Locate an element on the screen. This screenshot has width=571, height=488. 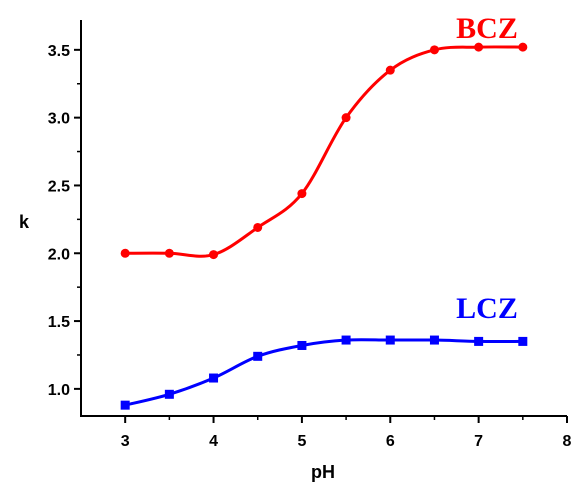
x-tick-label: 5 is located at coordinates (301, 441).